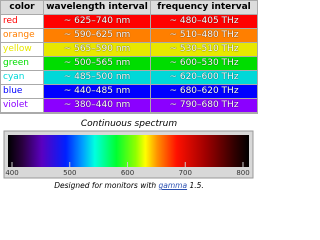 This screenshot has width=320, height=240. What do you see at coordinates (22, 105) in the screenshot?
I see `color-name: violet` at bounding box center [22, 105].